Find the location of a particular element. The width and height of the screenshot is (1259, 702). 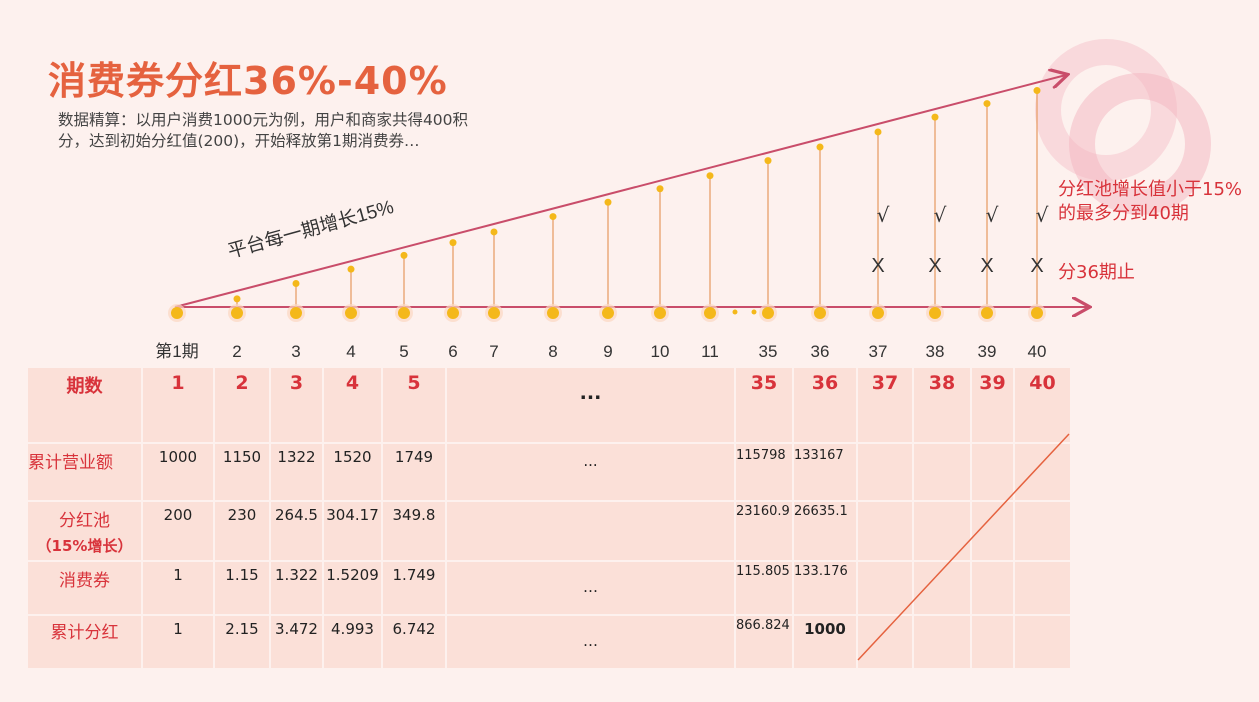

table-cell: 1322 is located at coordinates (297, 472).